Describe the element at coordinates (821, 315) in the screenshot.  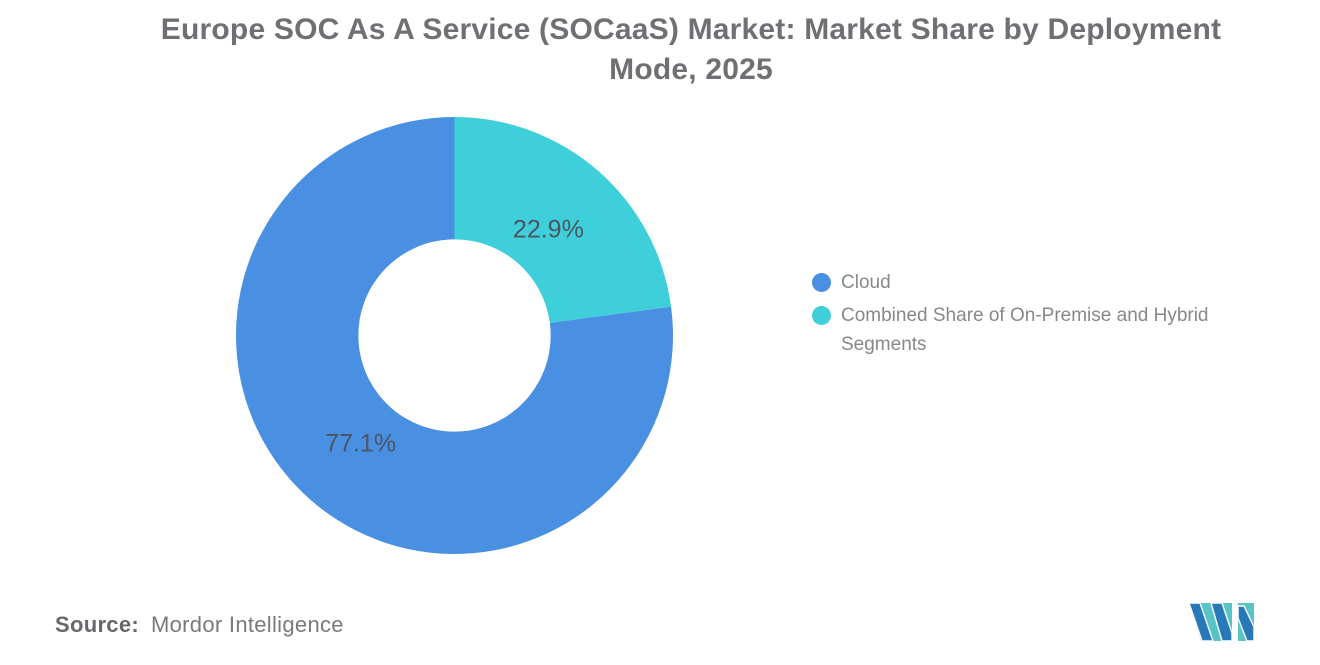
I see `legend-swatch-combined` at that location.